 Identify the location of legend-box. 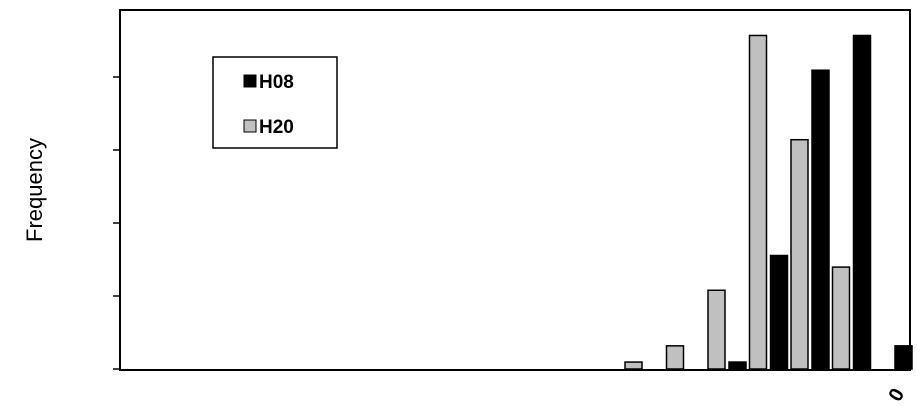
(275, 102).